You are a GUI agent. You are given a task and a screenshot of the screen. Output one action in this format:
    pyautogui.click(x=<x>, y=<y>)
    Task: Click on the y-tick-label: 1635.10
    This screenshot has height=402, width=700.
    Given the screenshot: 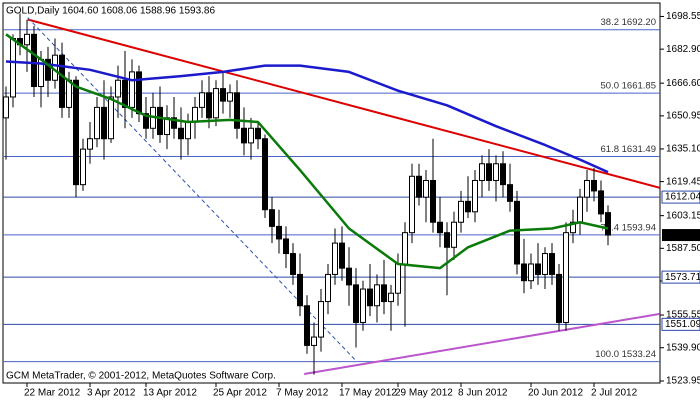 What is the action you would take?
    pyautogui.click(x=683, y=149)
    